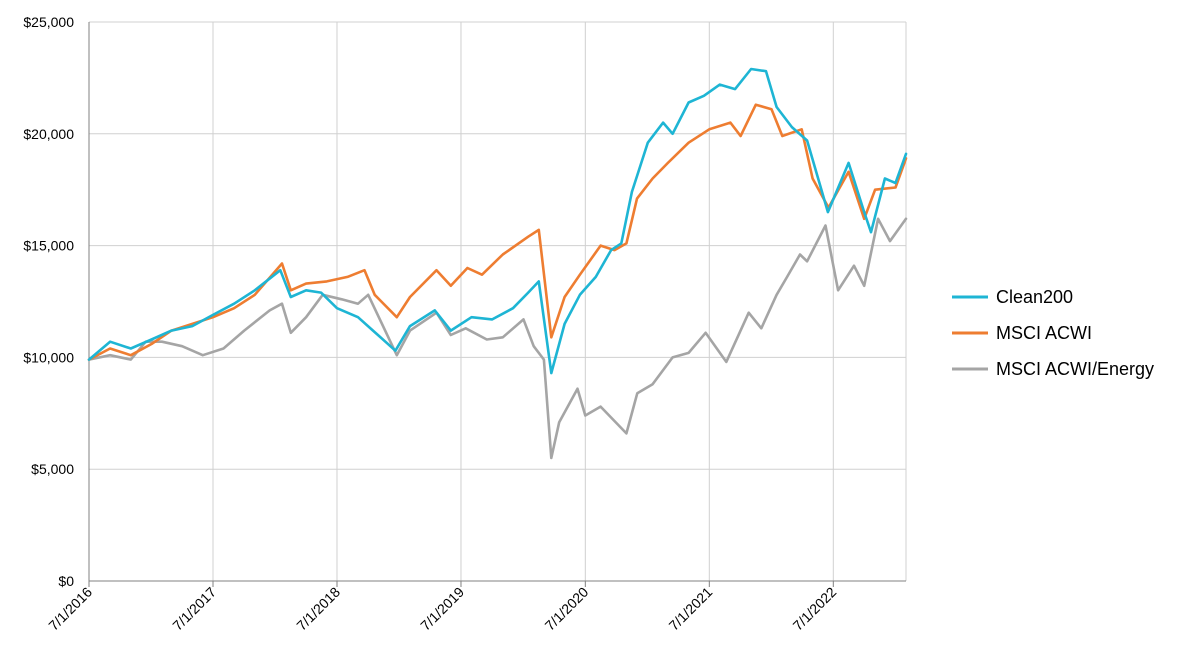  What do you see at coordinates (48, 301) in the screenshot?
I see `y-axis-tick-labels: $0 $5,000 $10,000 $15,000 $20,000 $25,000` at bounding box center [48, 301].